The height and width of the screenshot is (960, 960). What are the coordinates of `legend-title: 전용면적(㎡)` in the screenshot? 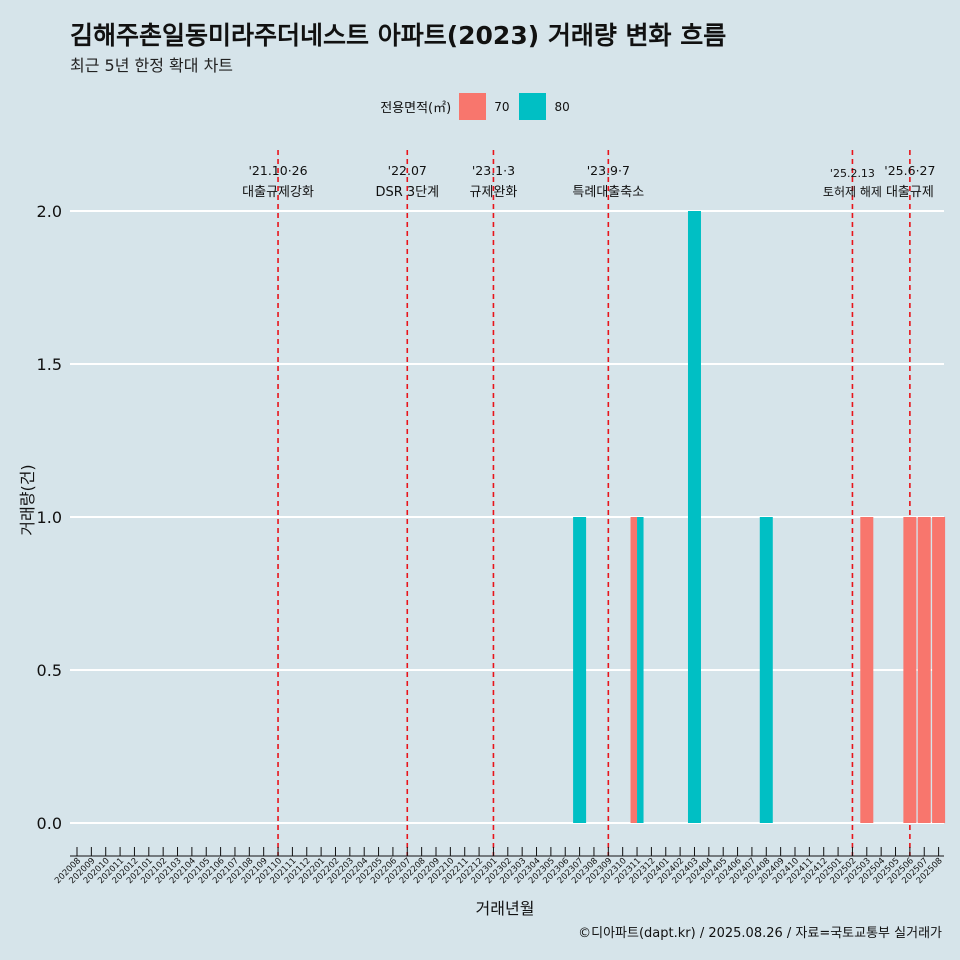 It's located at (416, 108).